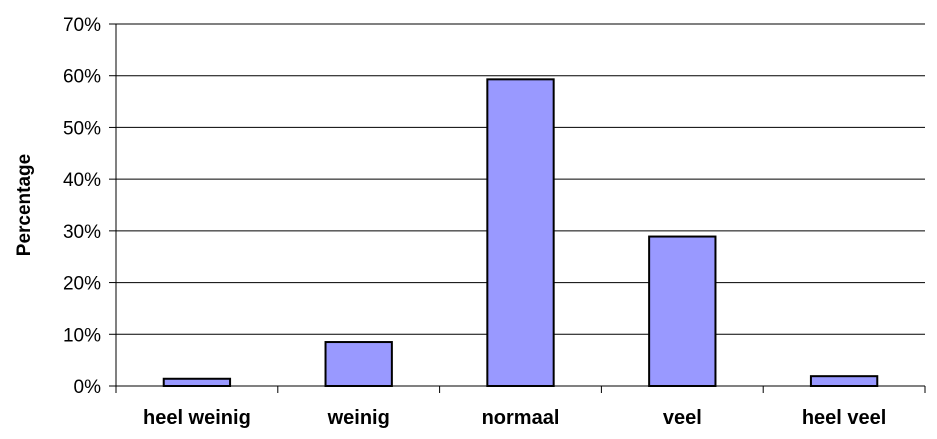  I want to click on x-tick-labels: heel weinig weinig normaal veel heel veel, so click(520, 407).